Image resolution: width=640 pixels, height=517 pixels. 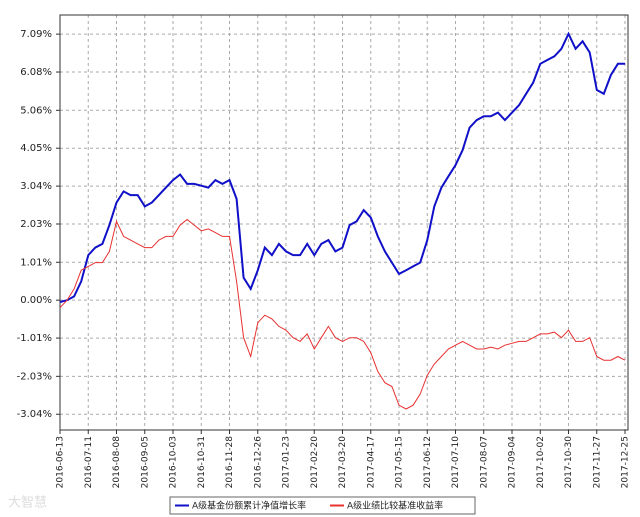 What do you see at coordinates (117, 462) in the screenshot?
I see `x-tick-label: 2016-08-08` at bounding box center [117, 462].